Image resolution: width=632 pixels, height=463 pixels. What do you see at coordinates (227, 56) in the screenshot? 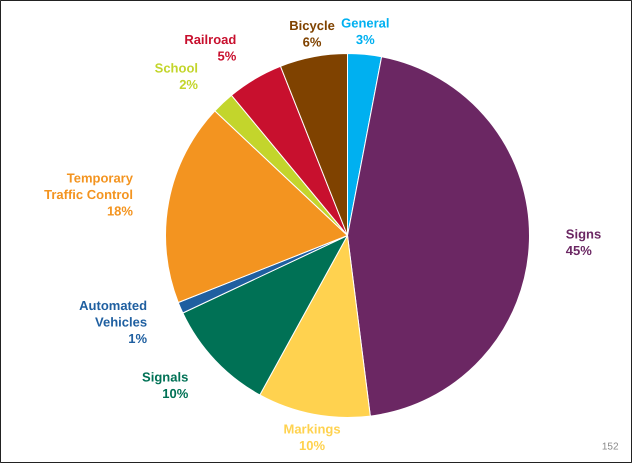
I see `data-label: 5%` at bounding box center [227, 56].